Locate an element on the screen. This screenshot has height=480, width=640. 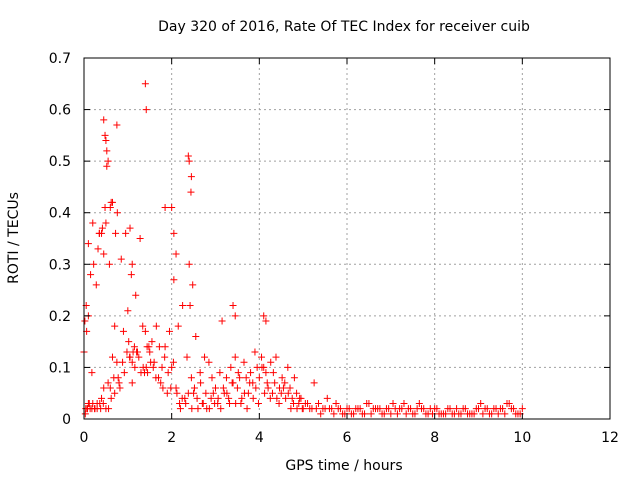
y-tick-label: 0.3 is located at coordinates (60, 265).